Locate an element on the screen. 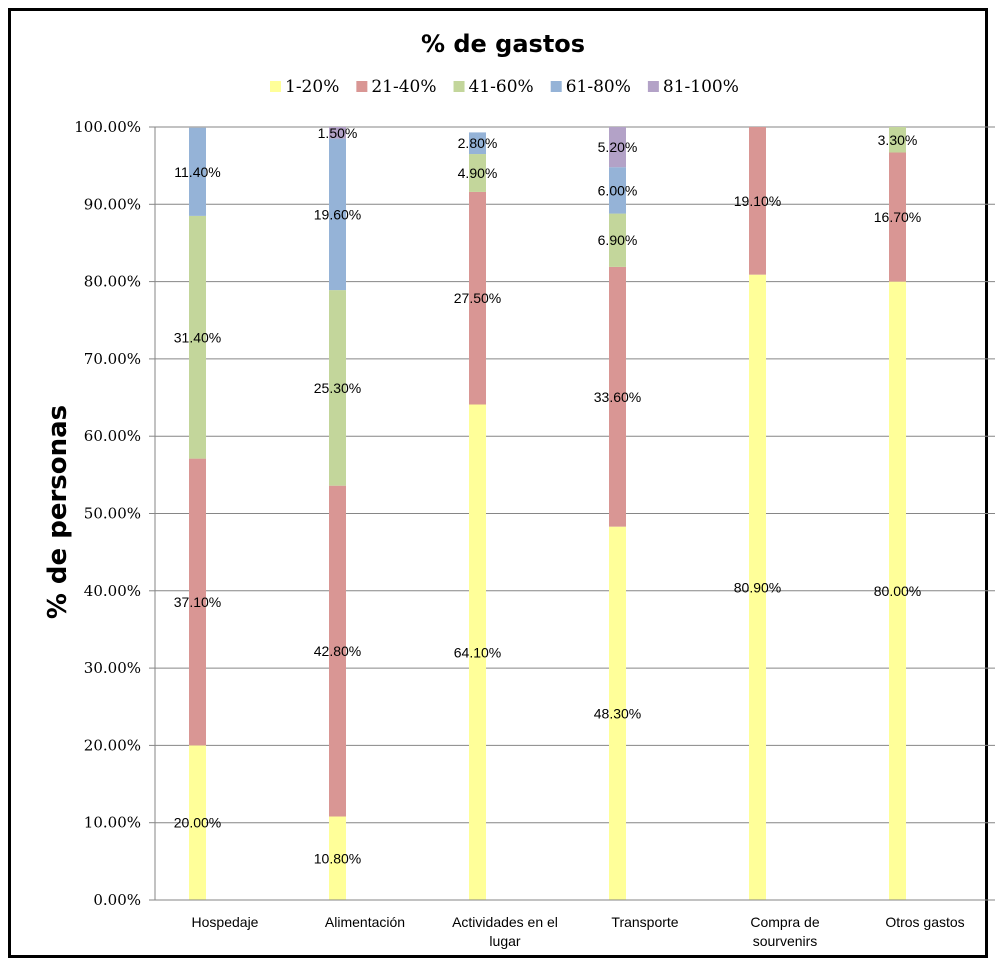 This screenshot has height=959, width=1000. data-label: 48.30% is located at coordinates (617, 713).